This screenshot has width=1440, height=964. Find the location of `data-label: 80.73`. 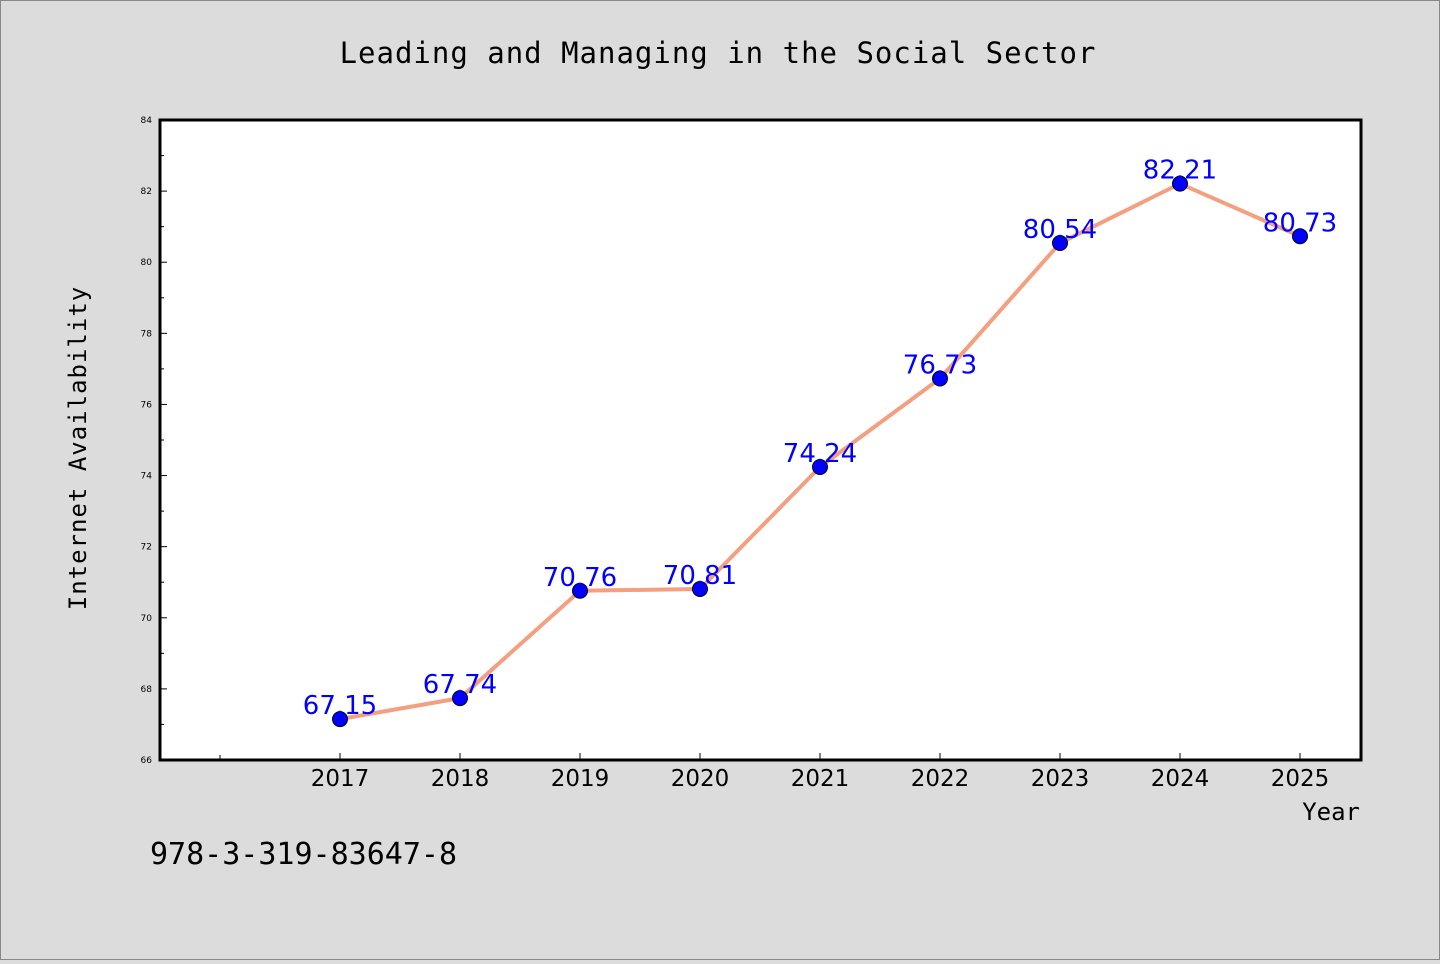

data-label: 80.73 is located at coordinates (1300, 223).